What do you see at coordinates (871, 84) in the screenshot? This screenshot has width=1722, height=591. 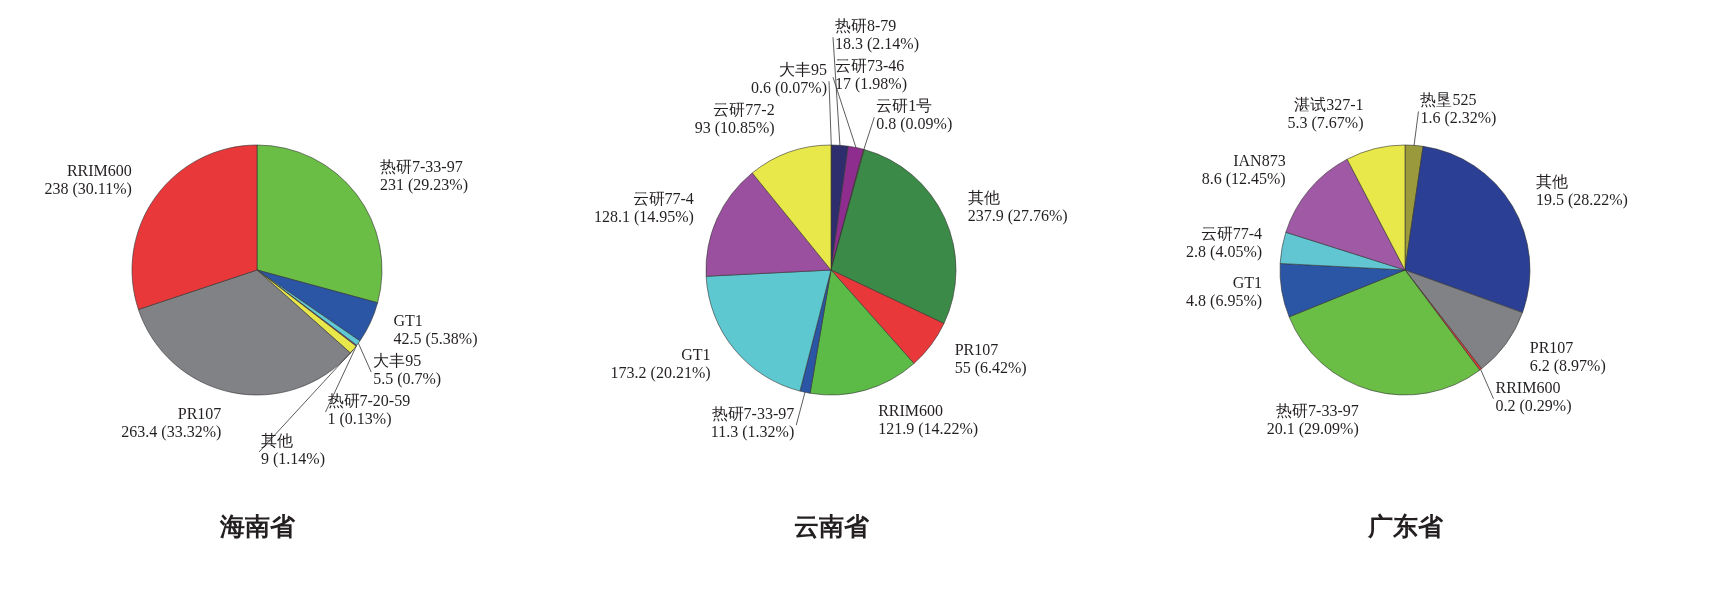 I see `data-label: 17 (1.98%)` at bounding box center [871, 84].